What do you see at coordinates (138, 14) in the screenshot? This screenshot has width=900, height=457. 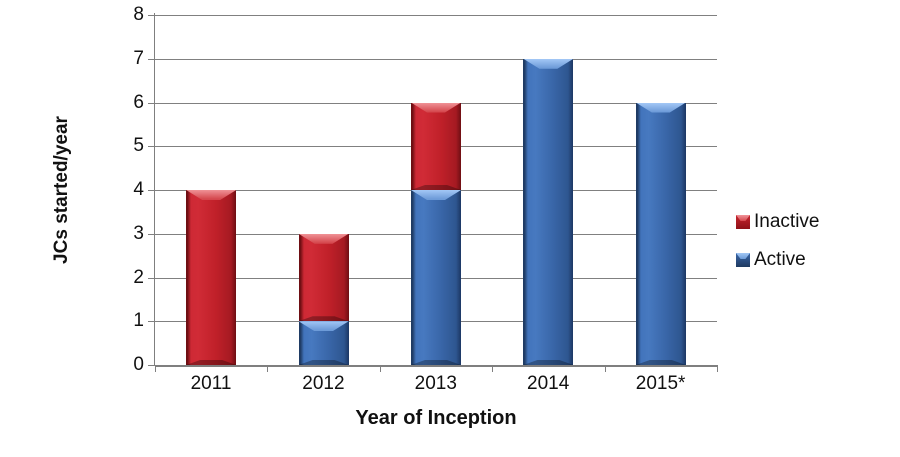 I see `y-tick-label: 8` at bounding box center [138, 14].